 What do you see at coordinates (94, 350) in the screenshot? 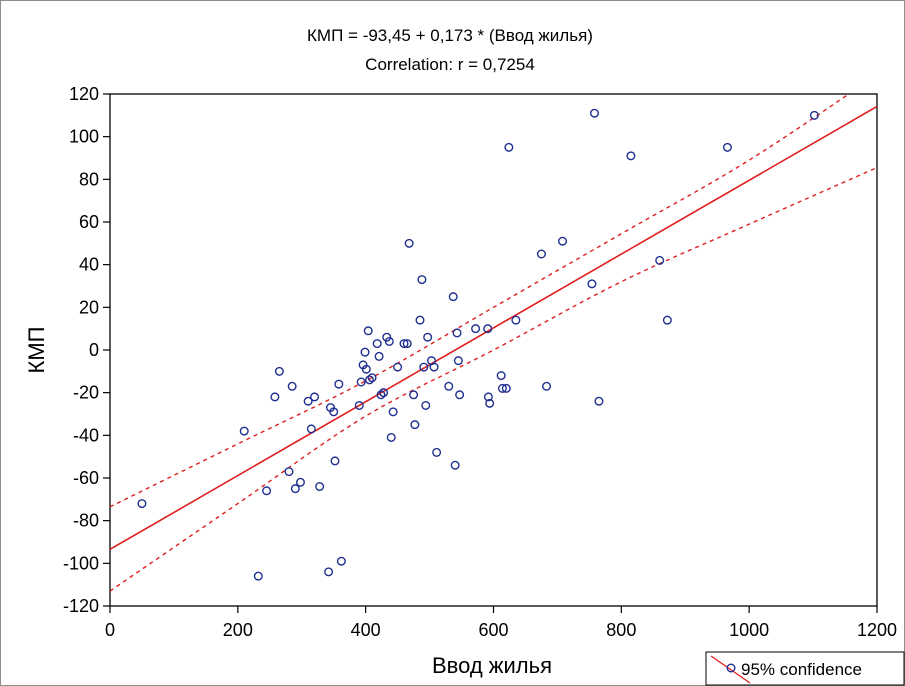
I see `y-tick-label: 0` at bounding box center [94, 350].